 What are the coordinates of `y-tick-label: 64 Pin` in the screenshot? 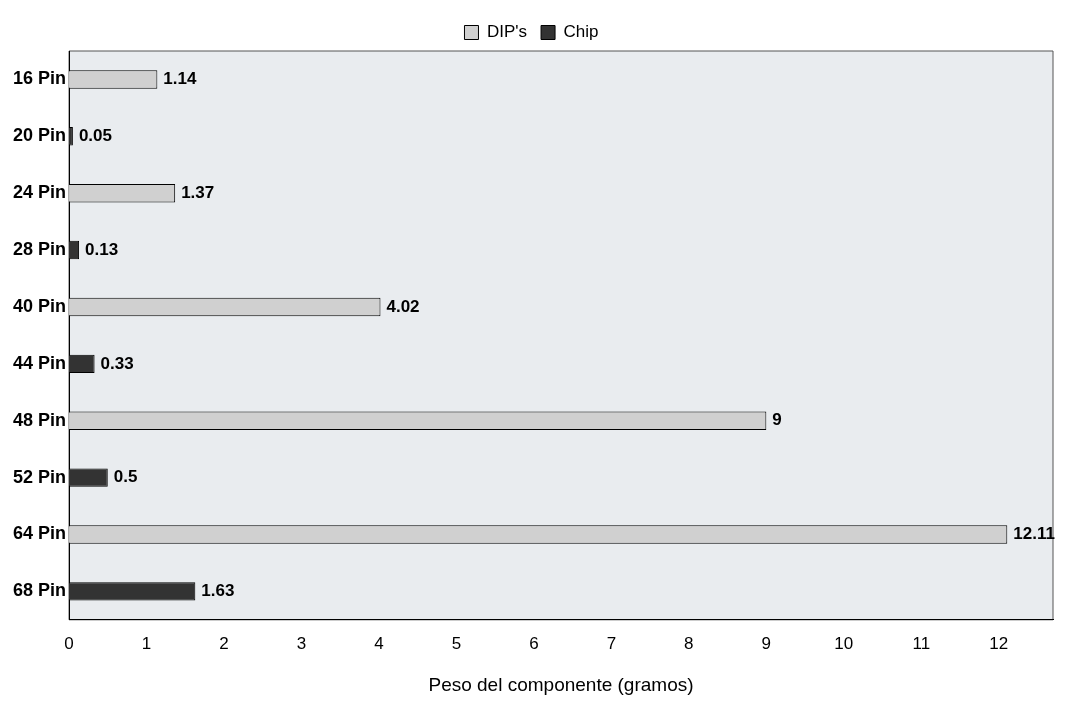 It's located at (39, 533).